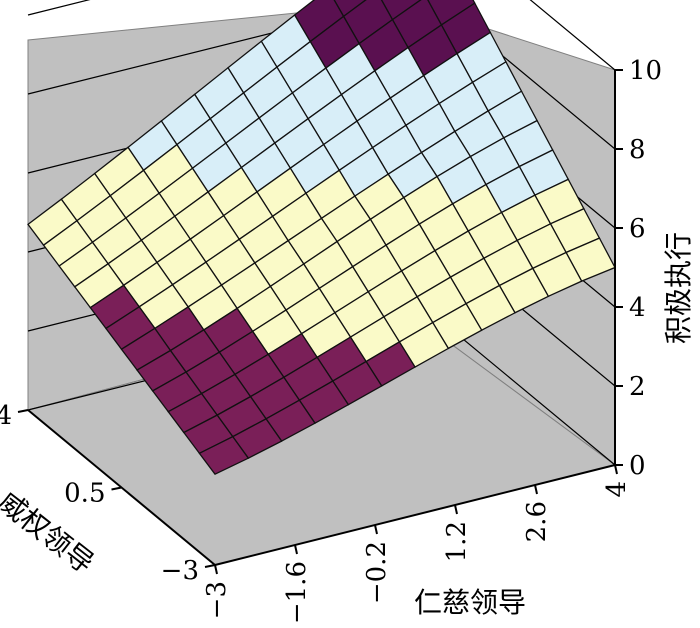  What do you see at coordinates (637, 387) in the screenshot?
I see `z-tick-label: 2` at bounding box center [637, 387].